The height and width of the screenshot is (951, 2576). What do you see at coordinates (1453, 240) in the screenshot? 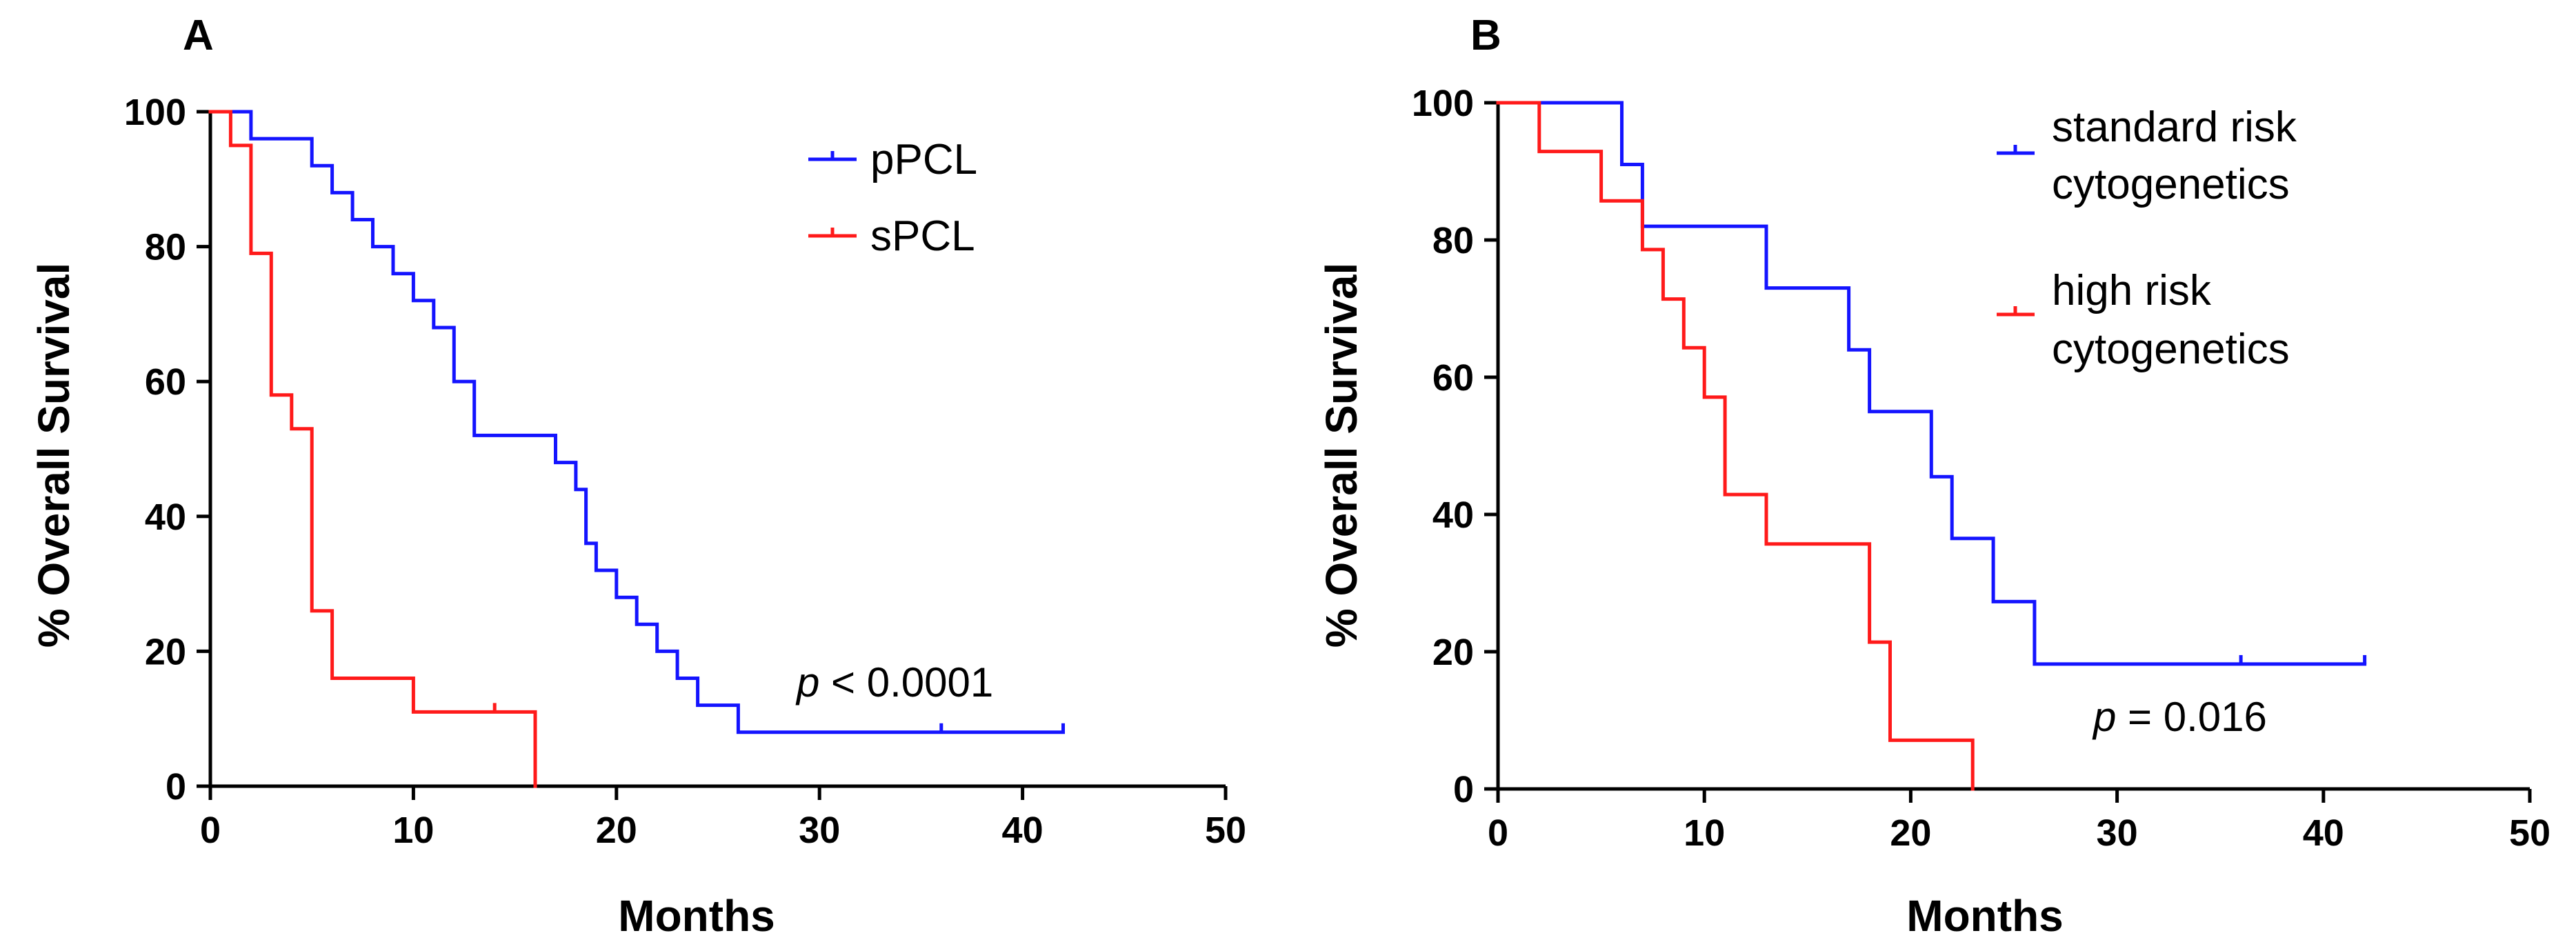
I see `panel-b-y-tick-label: 80` at bounding box center [1453, 240].